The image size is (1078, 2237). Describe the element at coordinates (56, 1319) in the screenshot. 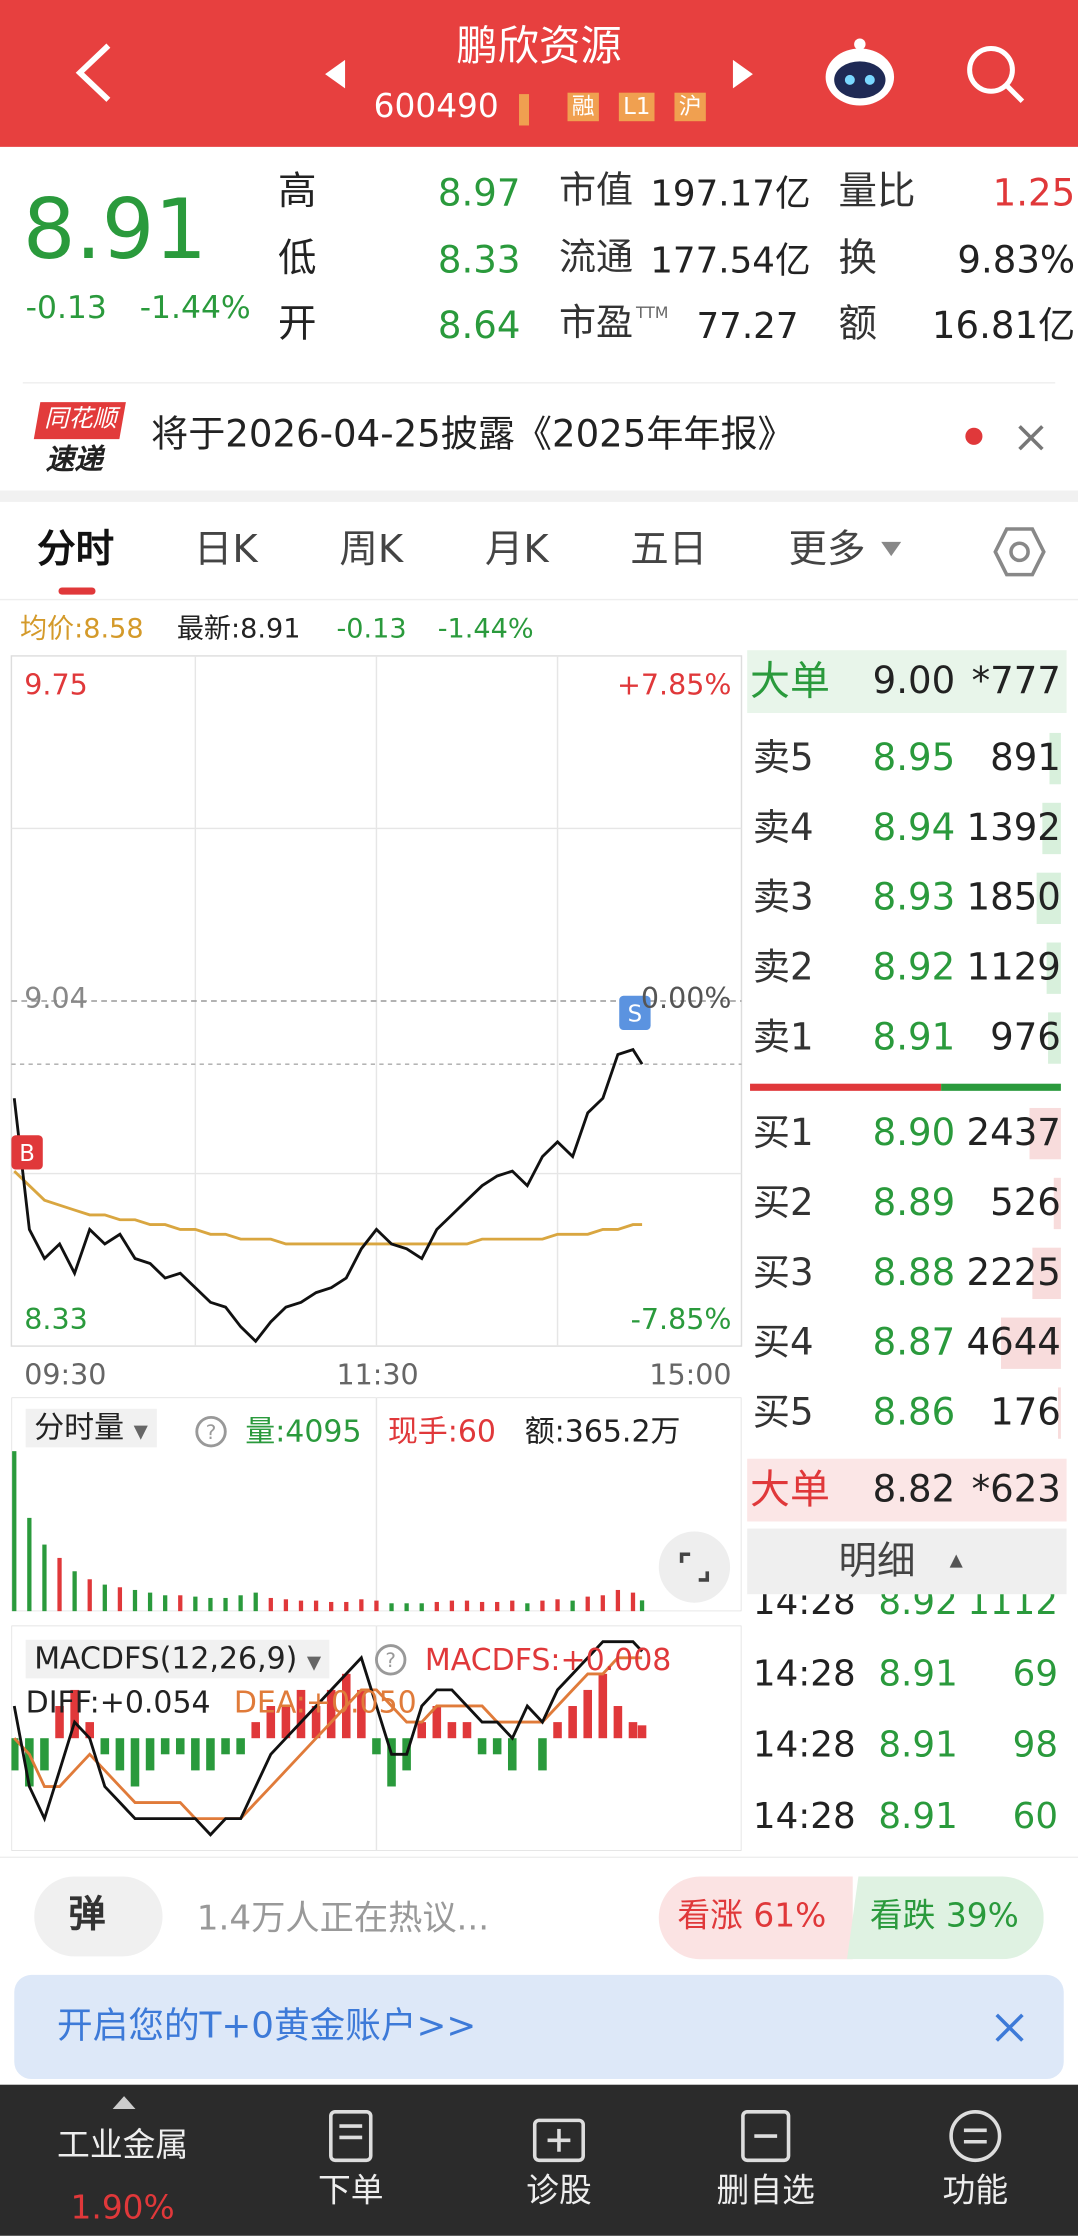

I see `y-tick-label: 8.33` at that location.